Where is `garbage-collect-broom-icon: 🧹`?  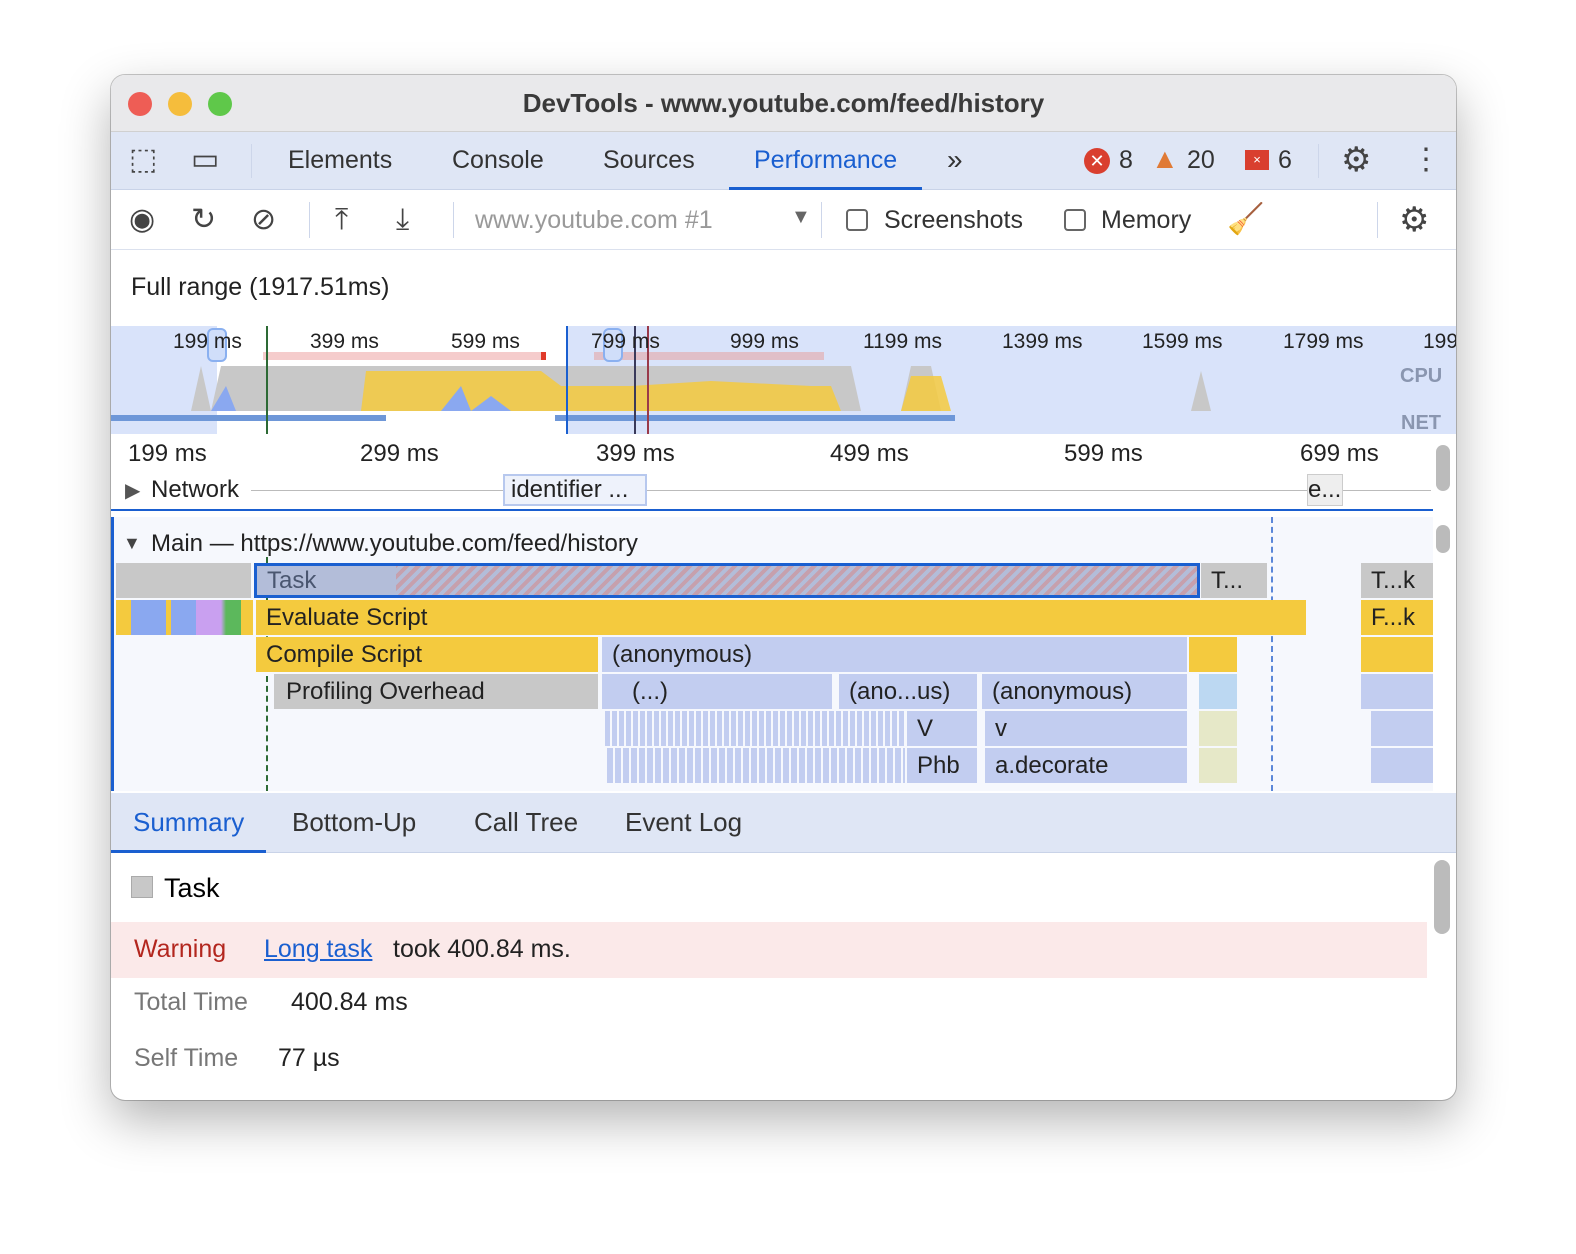 garbage-collect-broom-icon: 🧹 is located at coordinates (1246, 219).